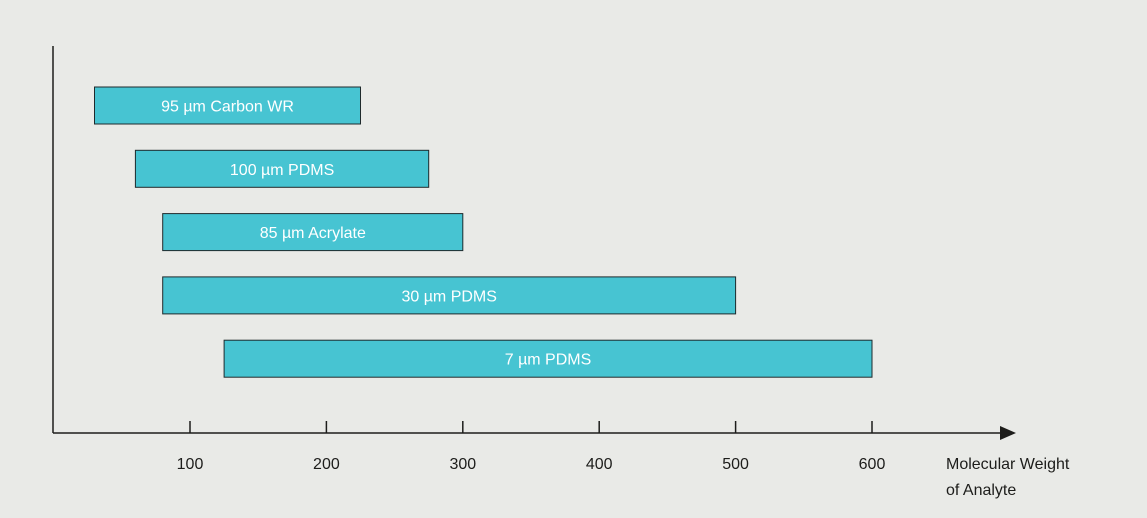 The width and height of the screenshot is (1147, 518). I want to click on x-tick-label-600: 600, so click(872, 464).